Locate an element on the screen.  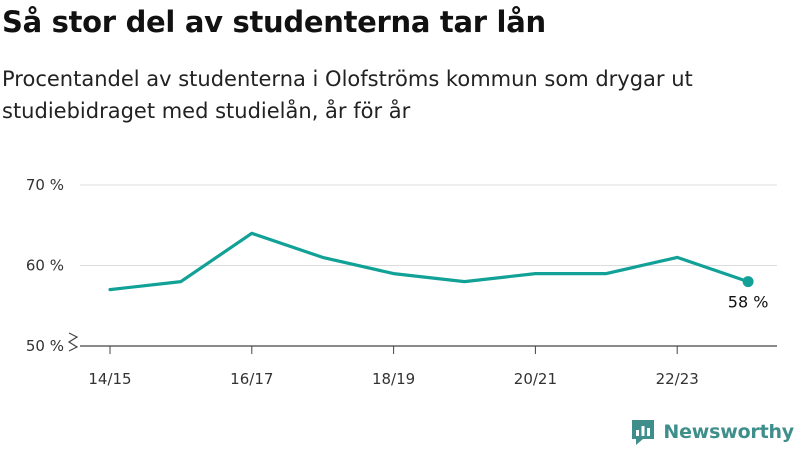
x-tick-label: 14/15 is located at coordinates (109, 379).